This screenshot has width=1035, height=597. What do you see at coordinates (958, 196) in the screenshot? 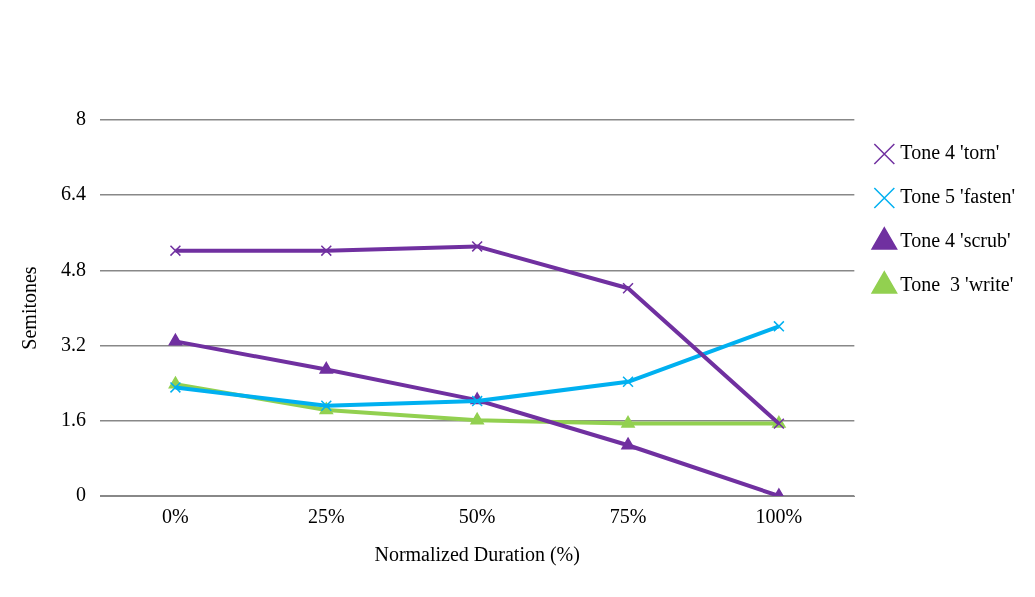
I see `legend-label: Tone 5 'fasten'` at bounding box center [958, 196].